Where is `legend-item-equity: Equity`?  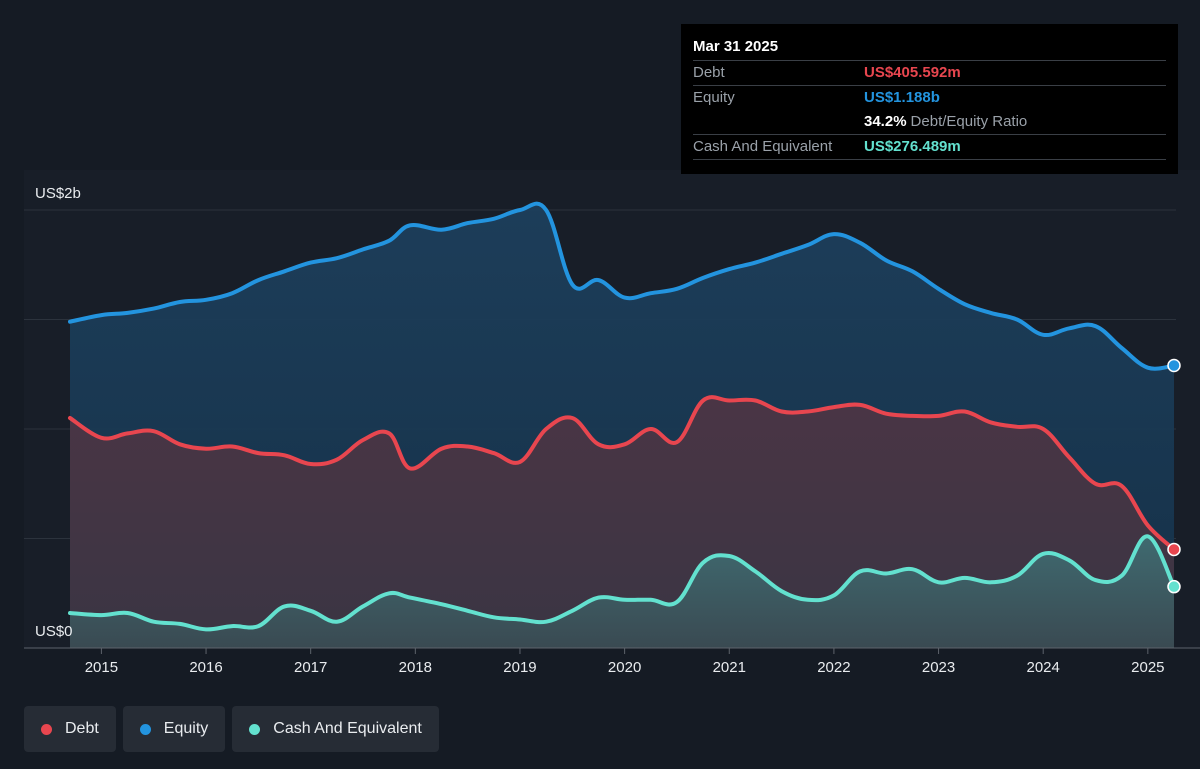 legend-item-equity: Equity is located at coordinates (174, 729).